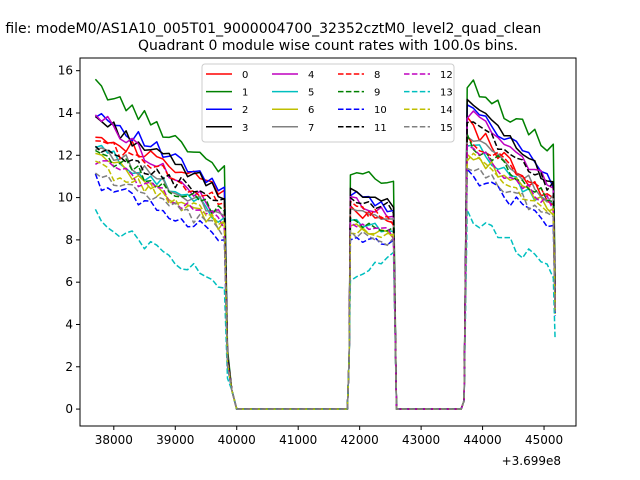 The image size is (640, 480). What do you see at coordinates (65, 155) in the screenshot?
I see `y-tick-label: 12` at bounding box center [65, 155].